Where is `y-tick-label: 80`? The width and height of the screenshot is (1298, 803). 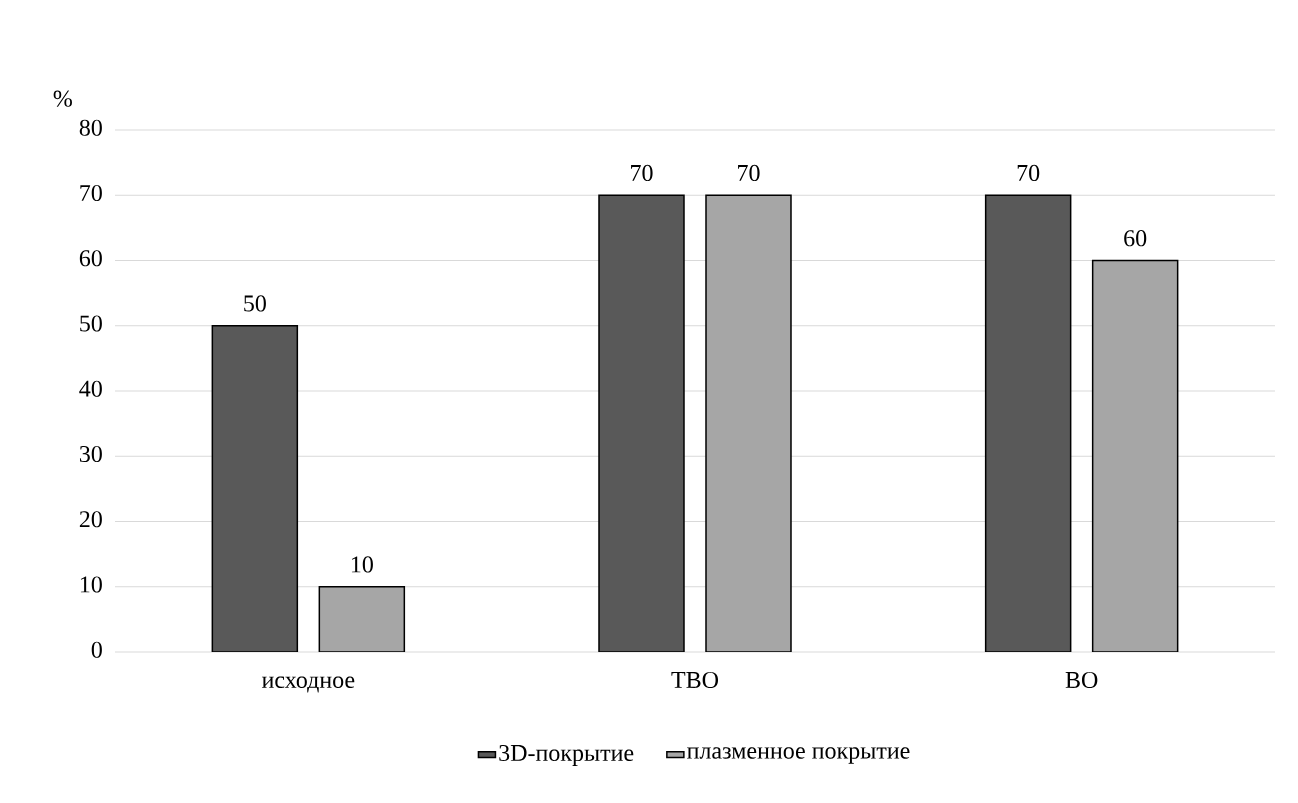
y-tick-label: 80 is located at coordinates (90, 127).